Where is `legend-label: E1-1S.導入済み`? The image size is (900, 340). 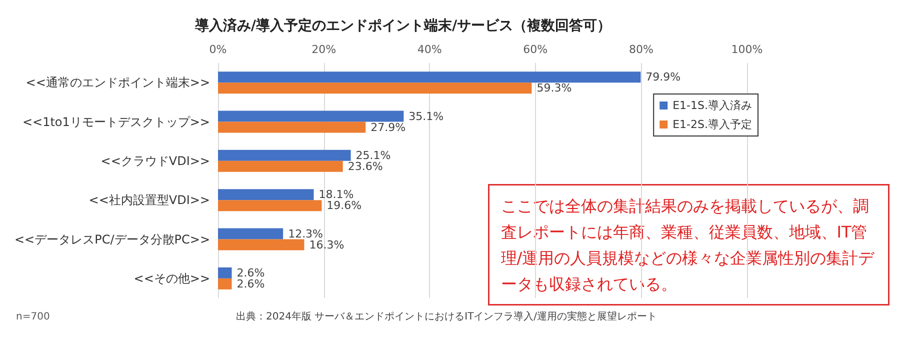 legend-label: E1-1S.導入済み is located at coordinates (712, 105).